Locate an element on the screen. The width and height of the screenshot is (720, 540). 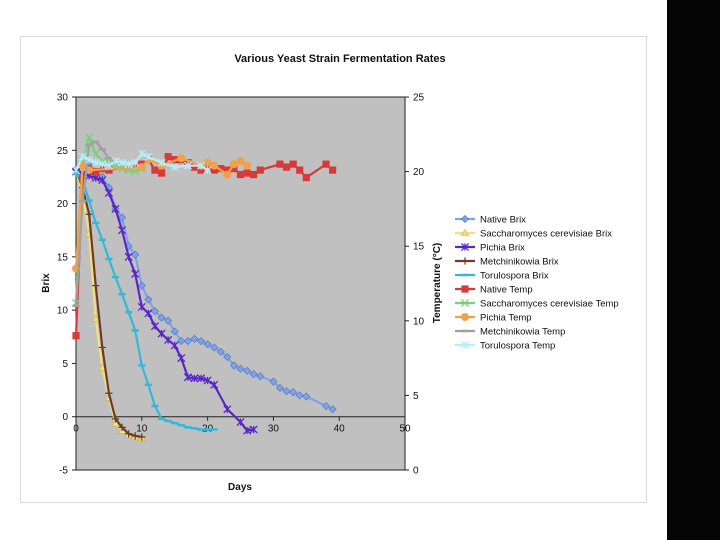
y2-axis-title: Temperature (°C) is located at coordinates (437, 283).